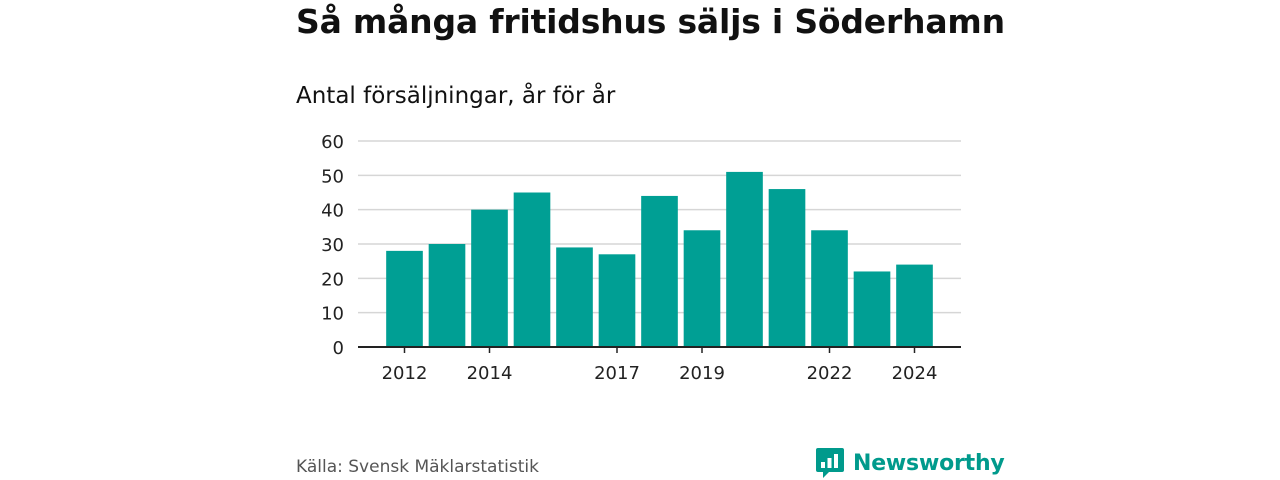 The image size is (1280, 480). What do you see at coordinates (787, 268) in the screenshot?
I see `bar-2021` at bounding box center [787, 268].